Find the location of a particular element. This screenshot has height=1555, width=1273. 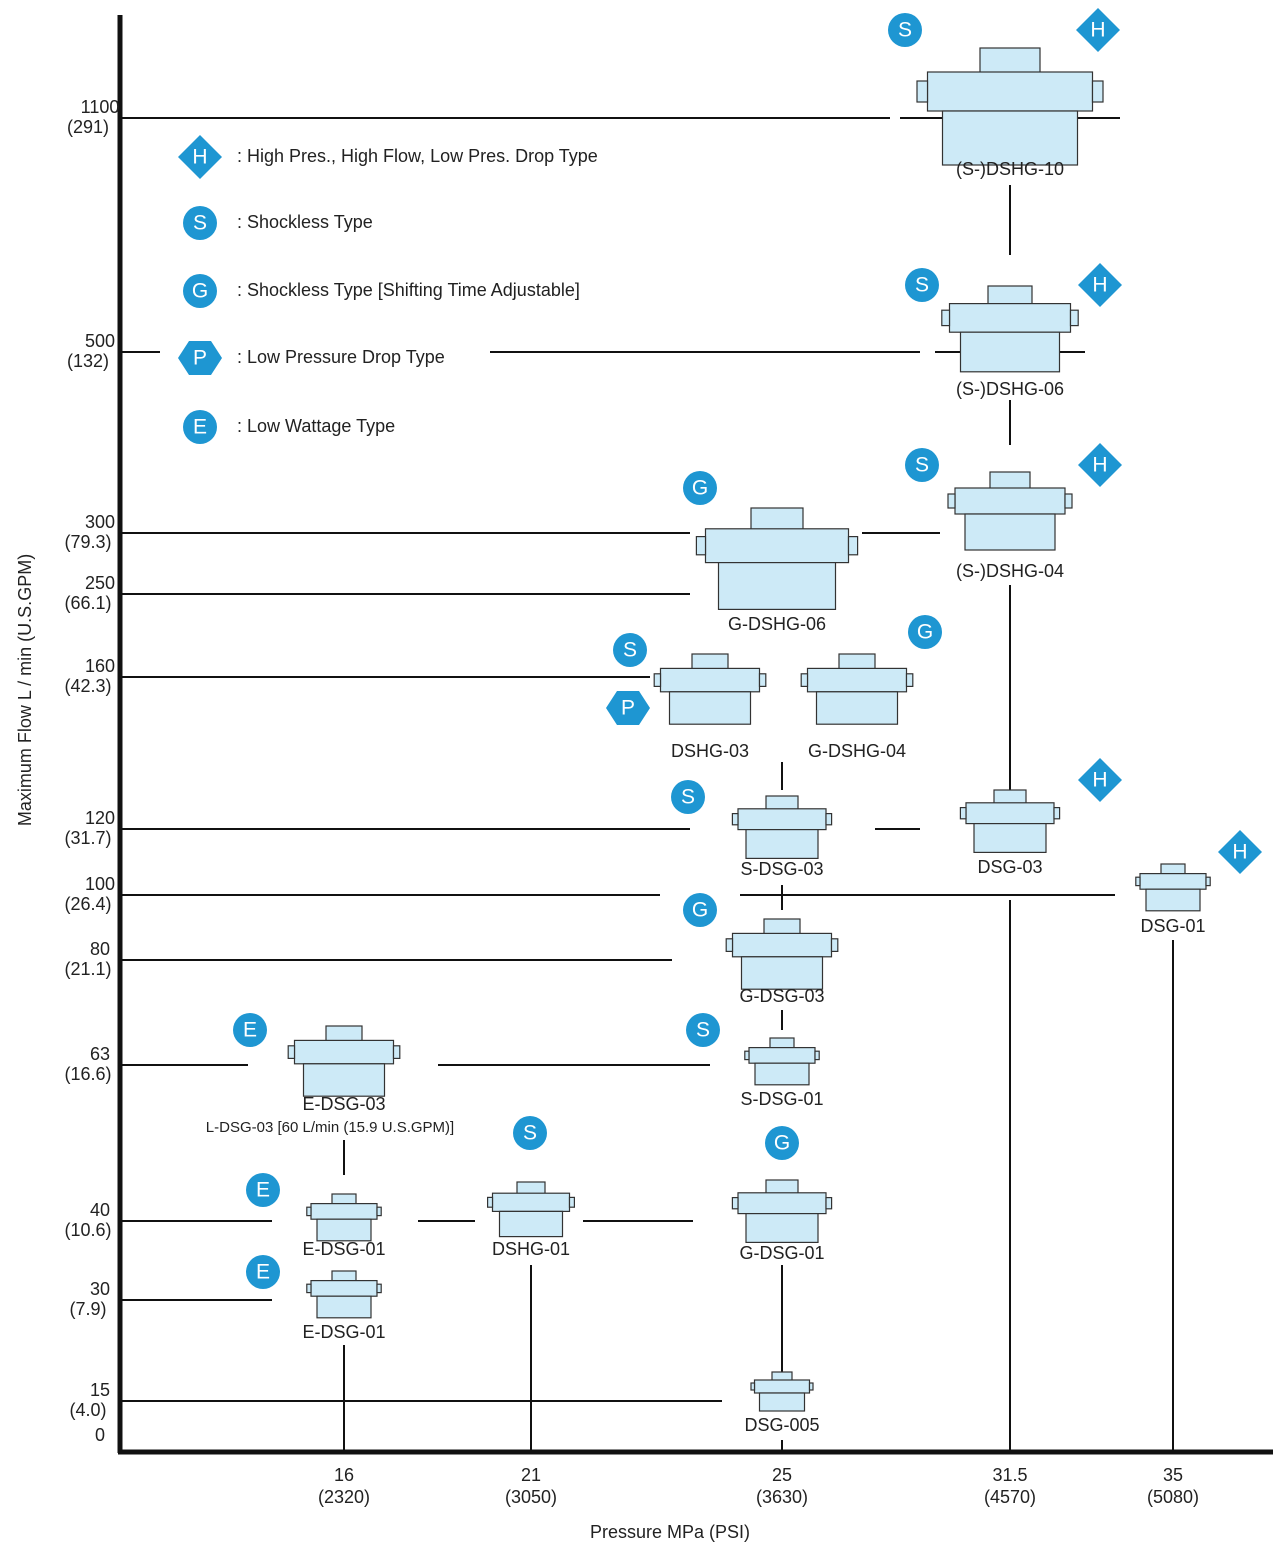

y-tick-label: (10.6) is located at coordinates (87, 1230).